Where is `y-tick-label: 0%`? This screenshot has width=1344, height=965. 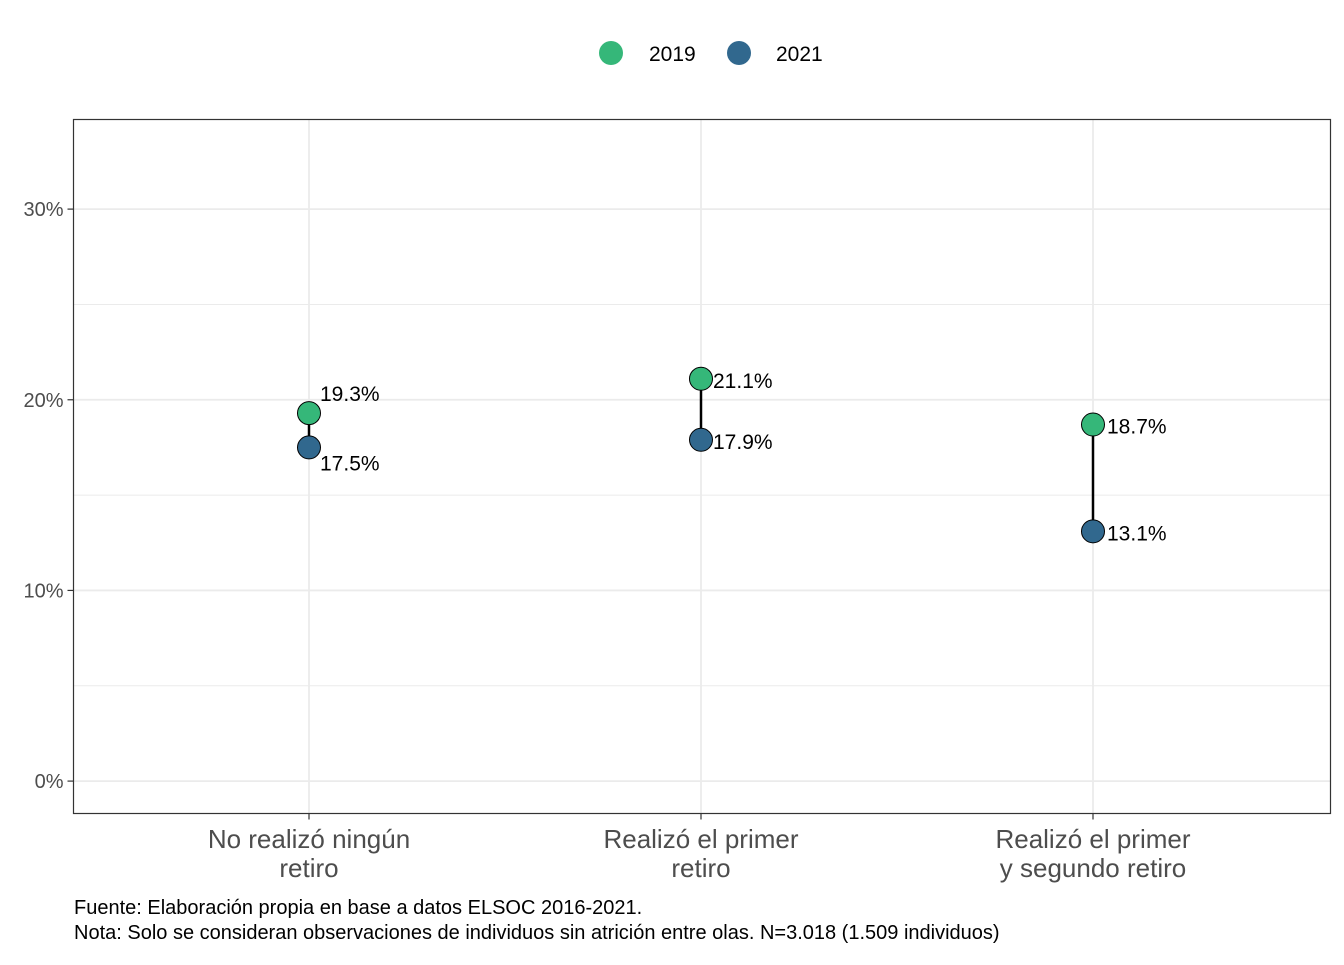 y-tick-label: 0% is located at coordinates (49, 782).